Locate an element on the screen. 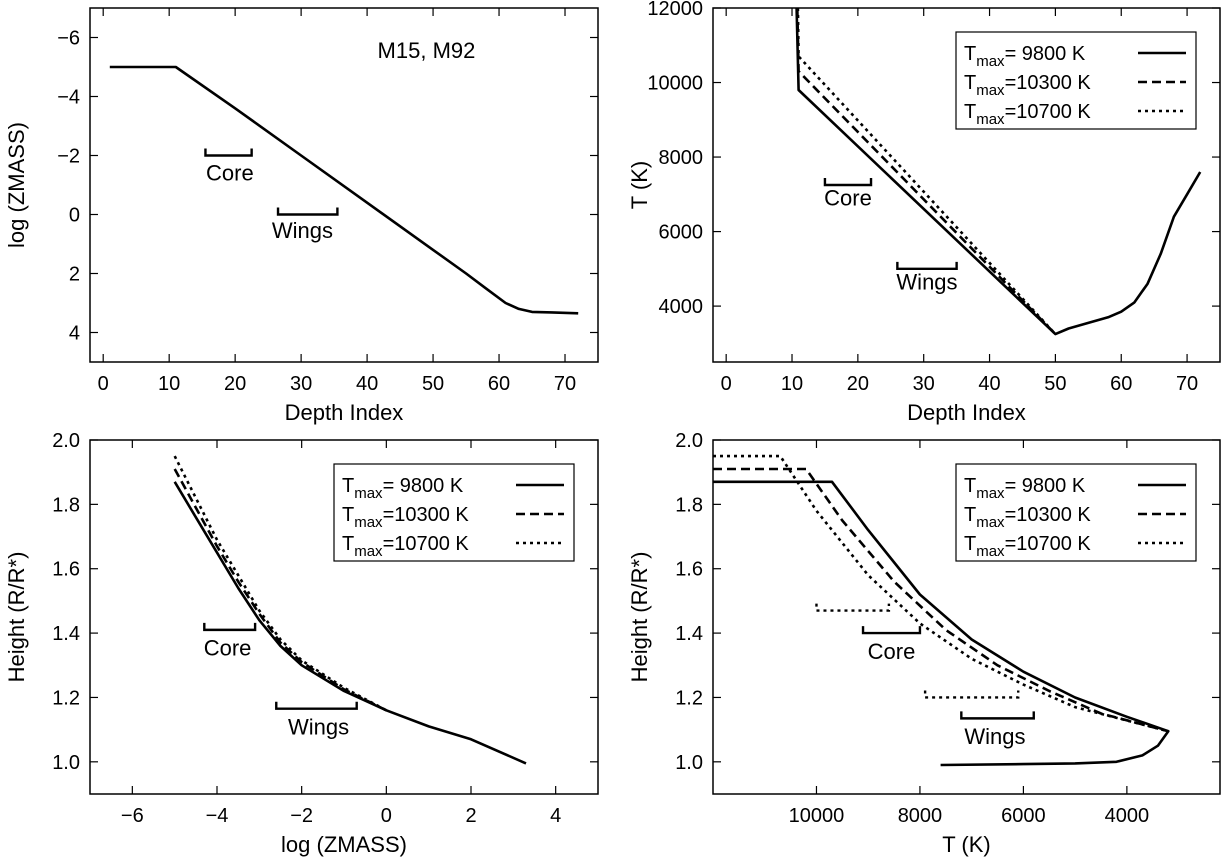  y-tick-label: −2 is located at coordinates (68, 157).